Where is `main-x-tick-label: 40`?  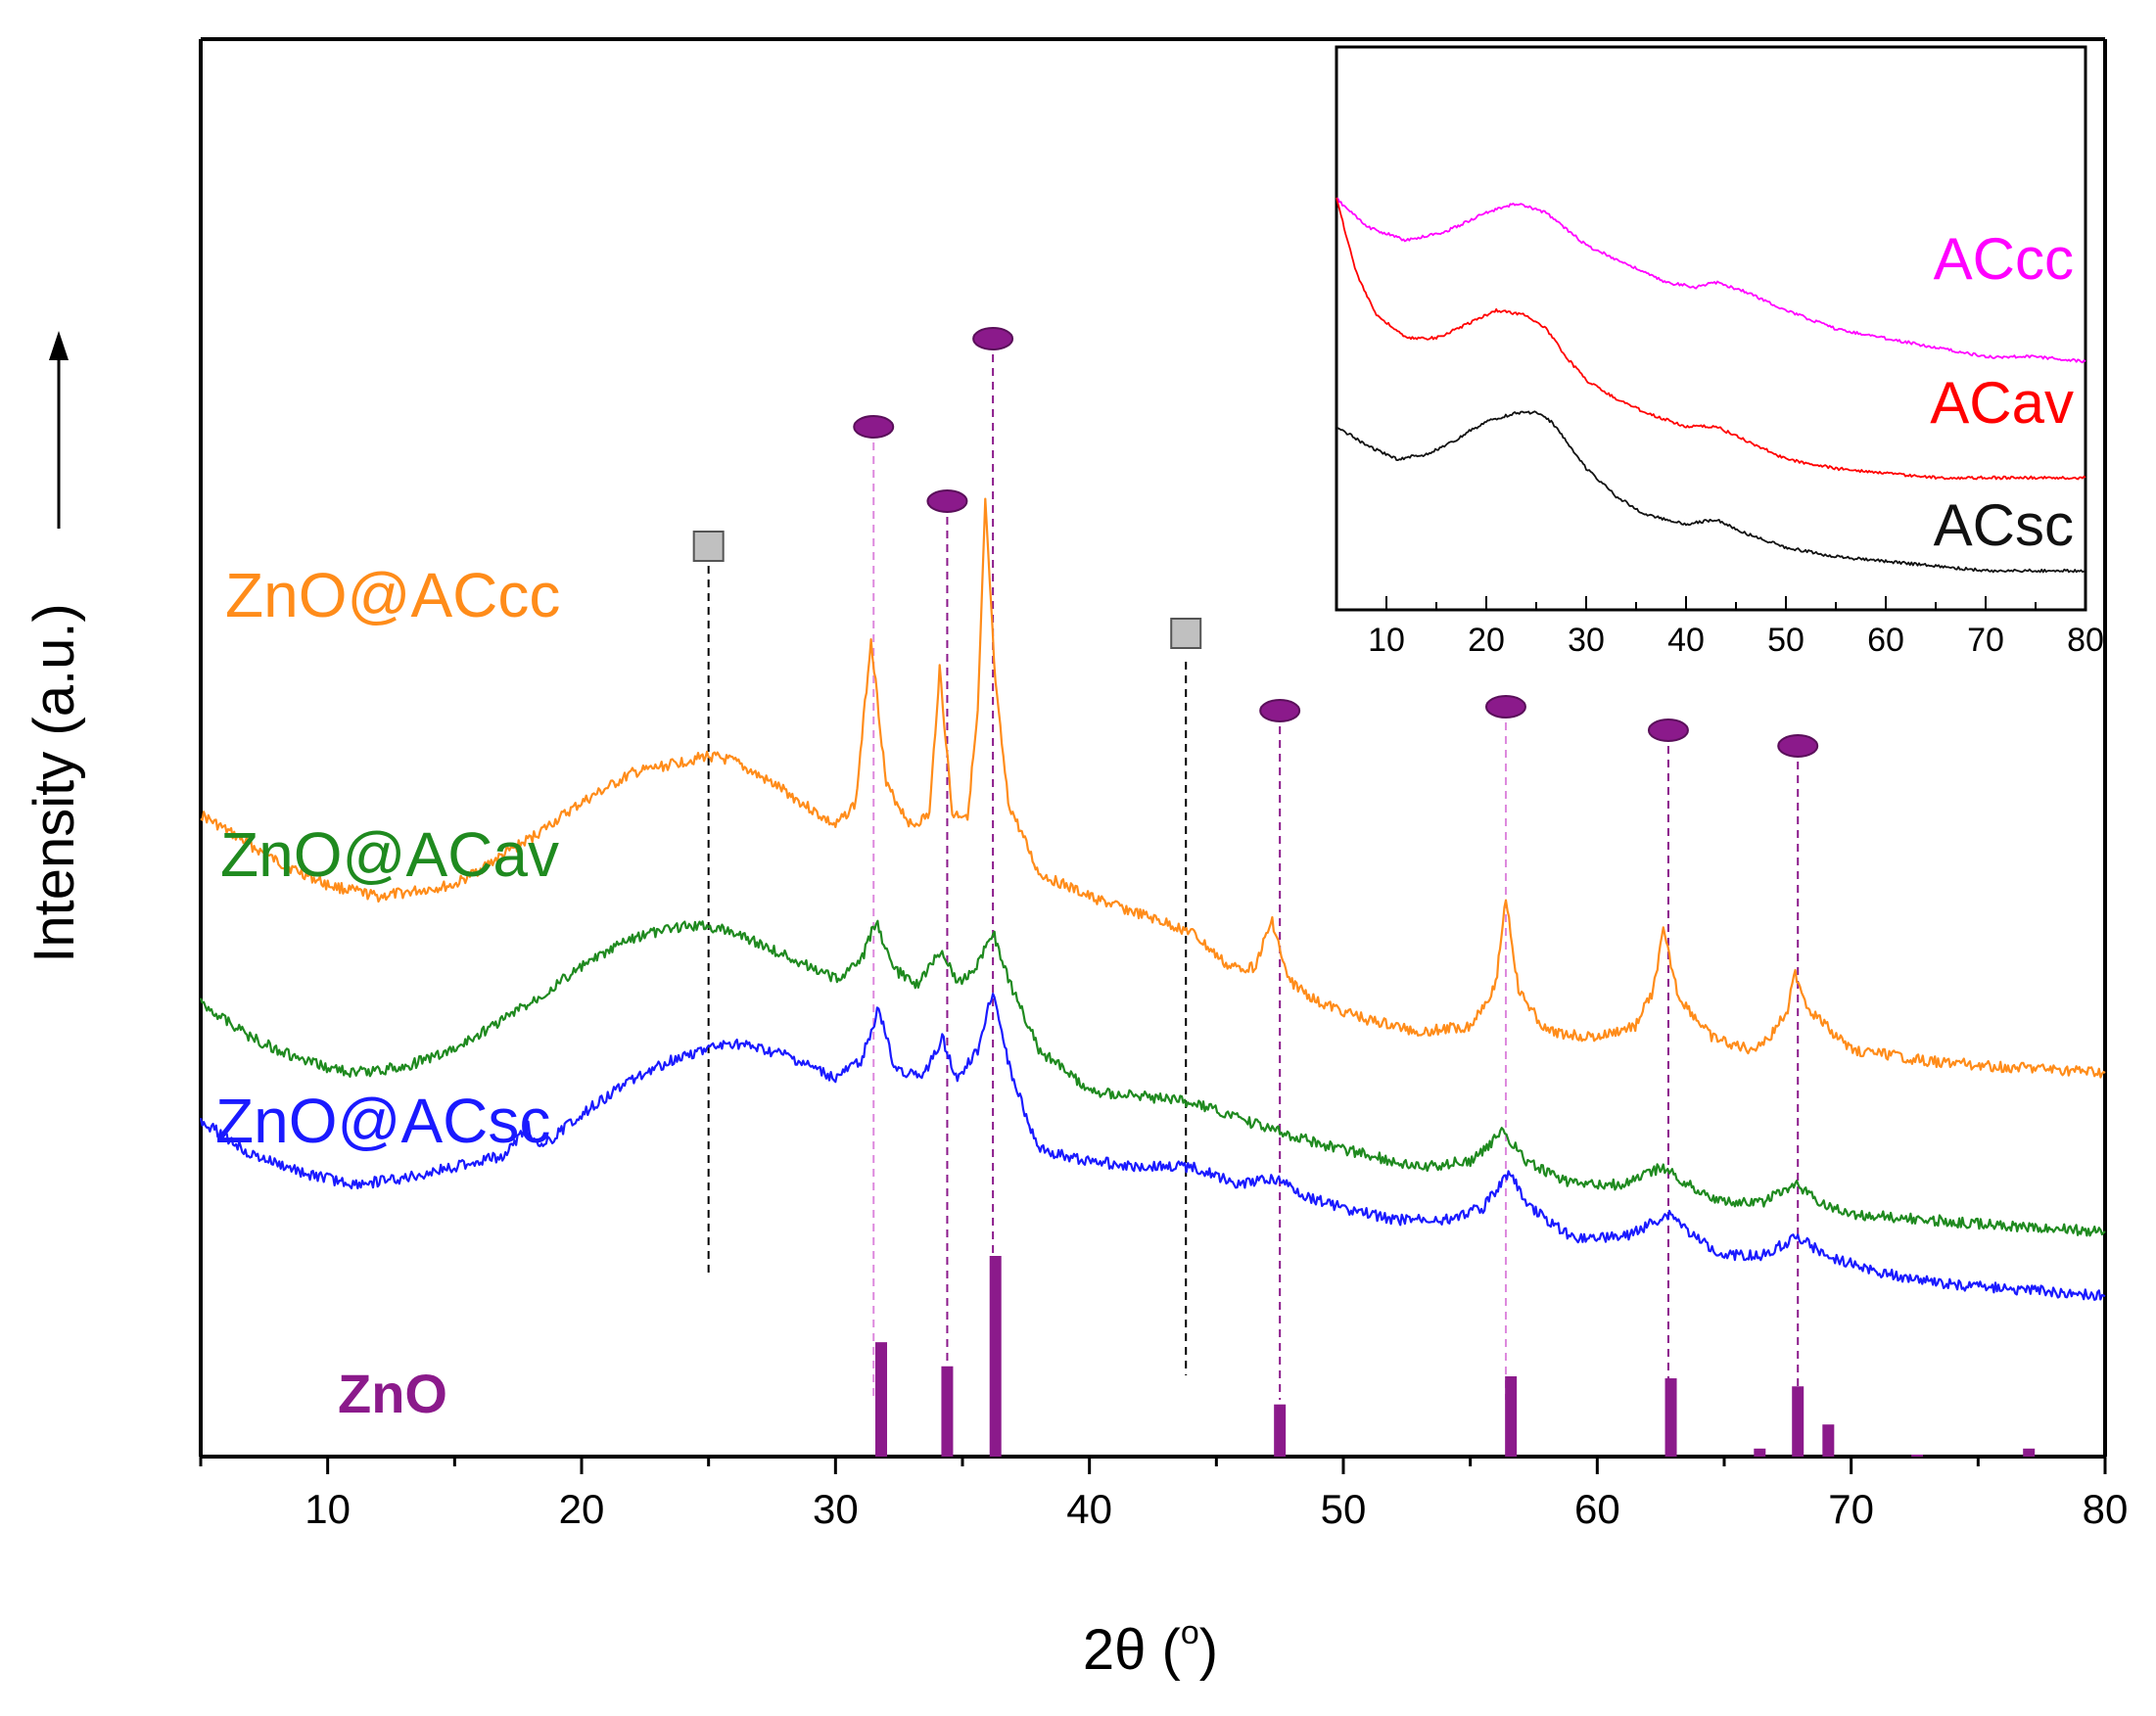
main-x-tick-label: 40 is located at coordinates (1089, 1509).